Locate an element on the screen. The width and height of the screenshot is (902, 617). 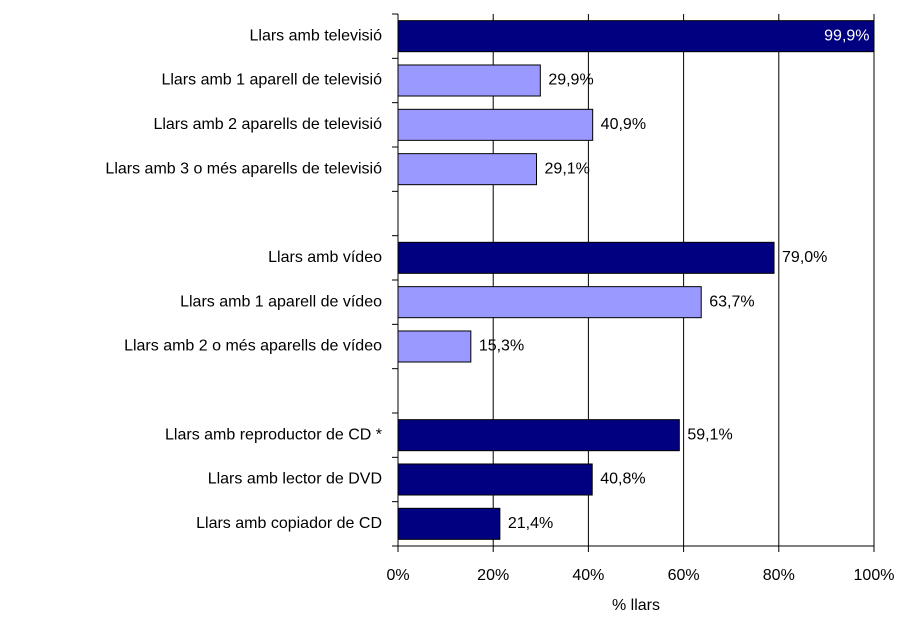
y-tick-label: Llars amb 1 aparell de televisió is located at coordinates (271, 80).